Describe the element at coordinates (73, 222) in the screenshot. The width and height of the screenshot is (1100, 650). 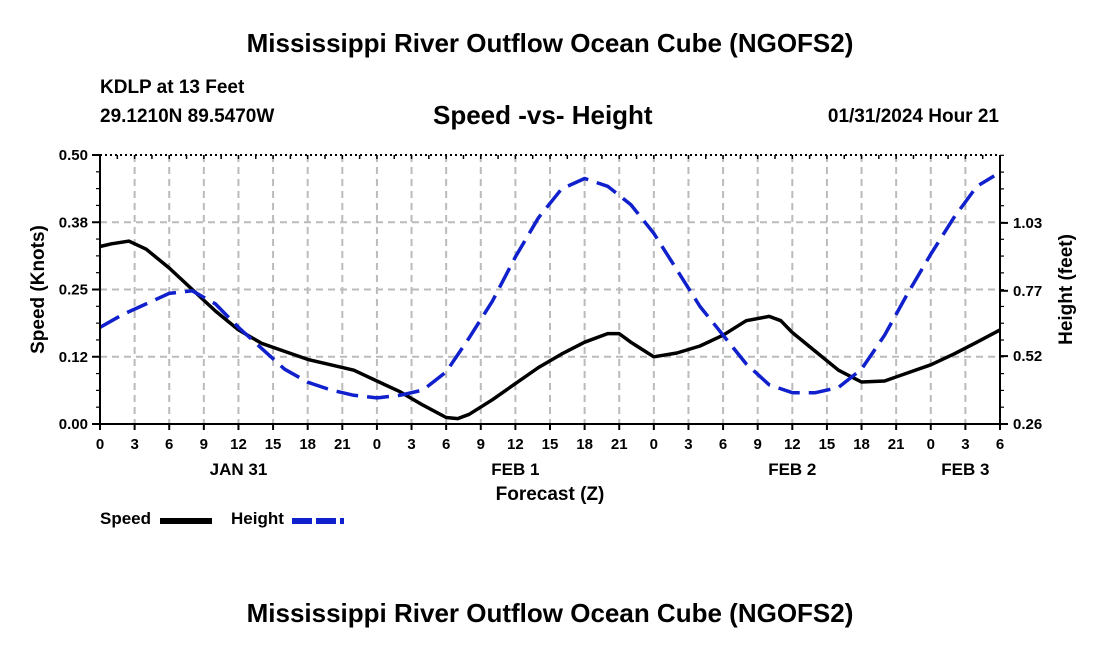
I see `y-tick-label: 0.38` at that location.